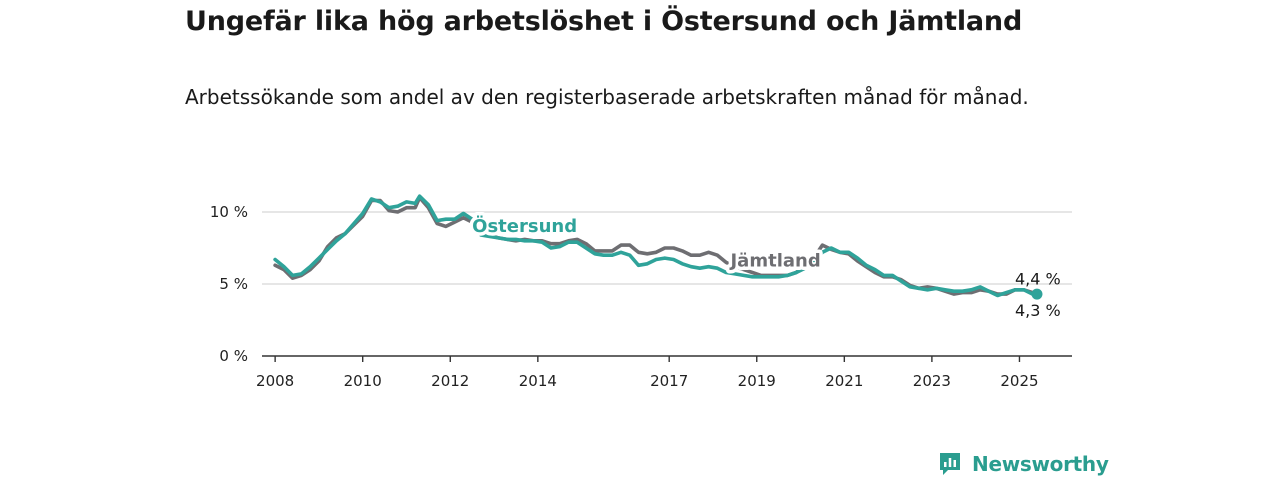 The height and width of the screenshot is (480, 1280). What do you see at coordinates (233, 356) in the screenshot?
I see `y-tick-label: 0 %` at bounding box center [233, 356].